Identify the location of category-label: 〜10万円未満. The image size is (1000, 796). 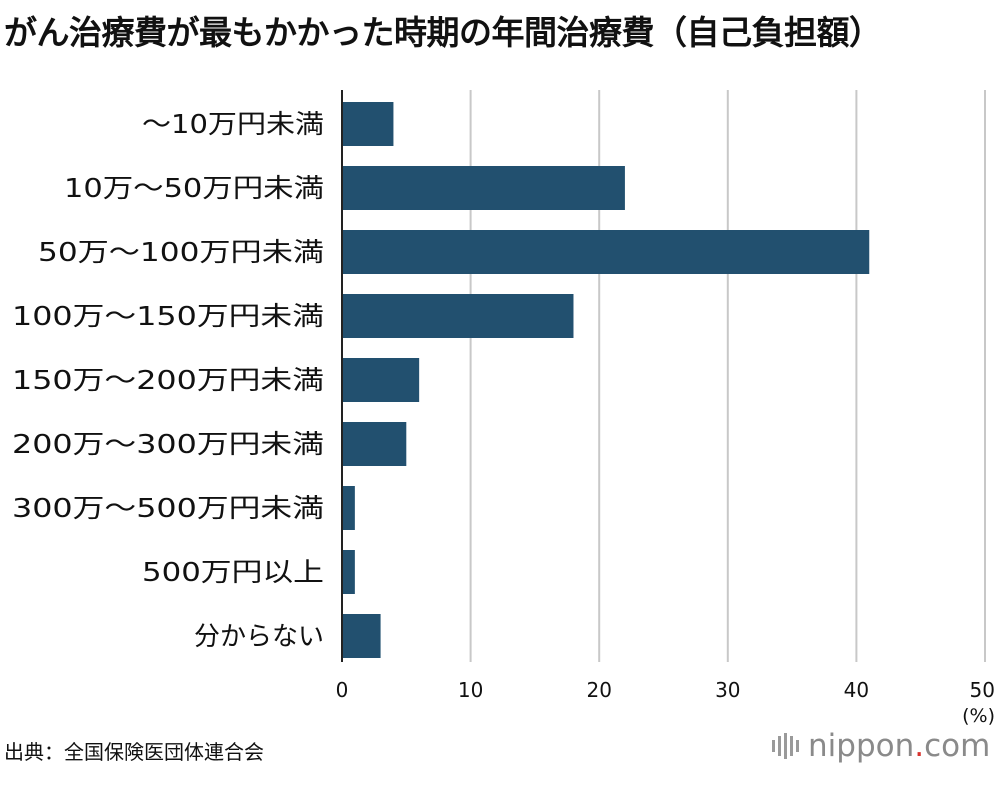
(233, 125).